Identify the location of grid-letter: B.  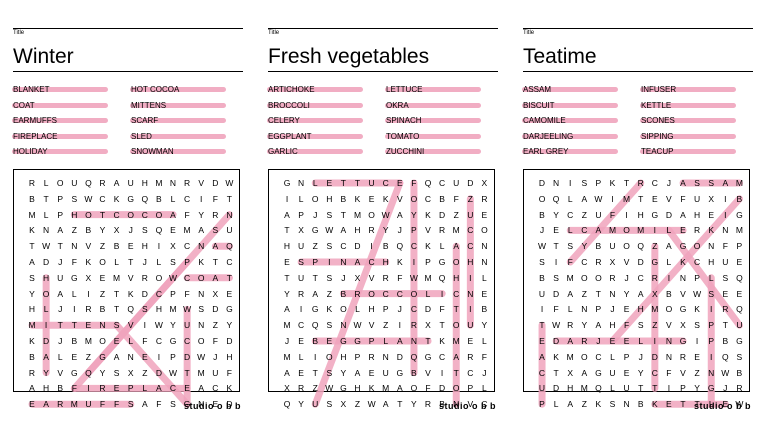
(414, 372).